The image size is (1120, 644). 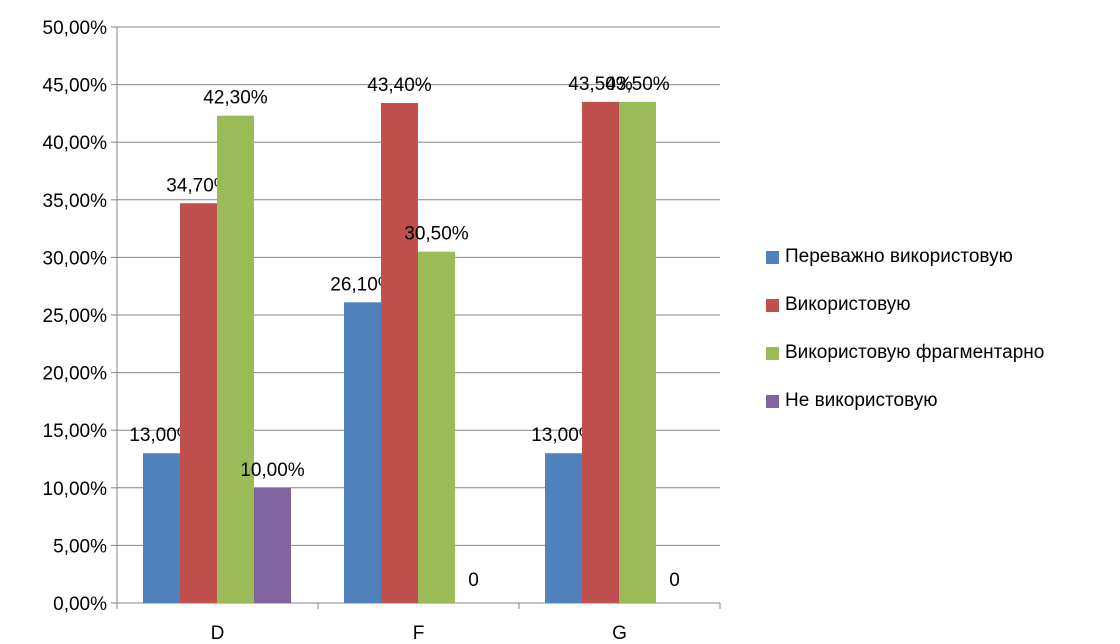 What do you see at coordinates (600, 352) in the screenshot?
I see `bar-1-G` at bounding box center [600, 352].